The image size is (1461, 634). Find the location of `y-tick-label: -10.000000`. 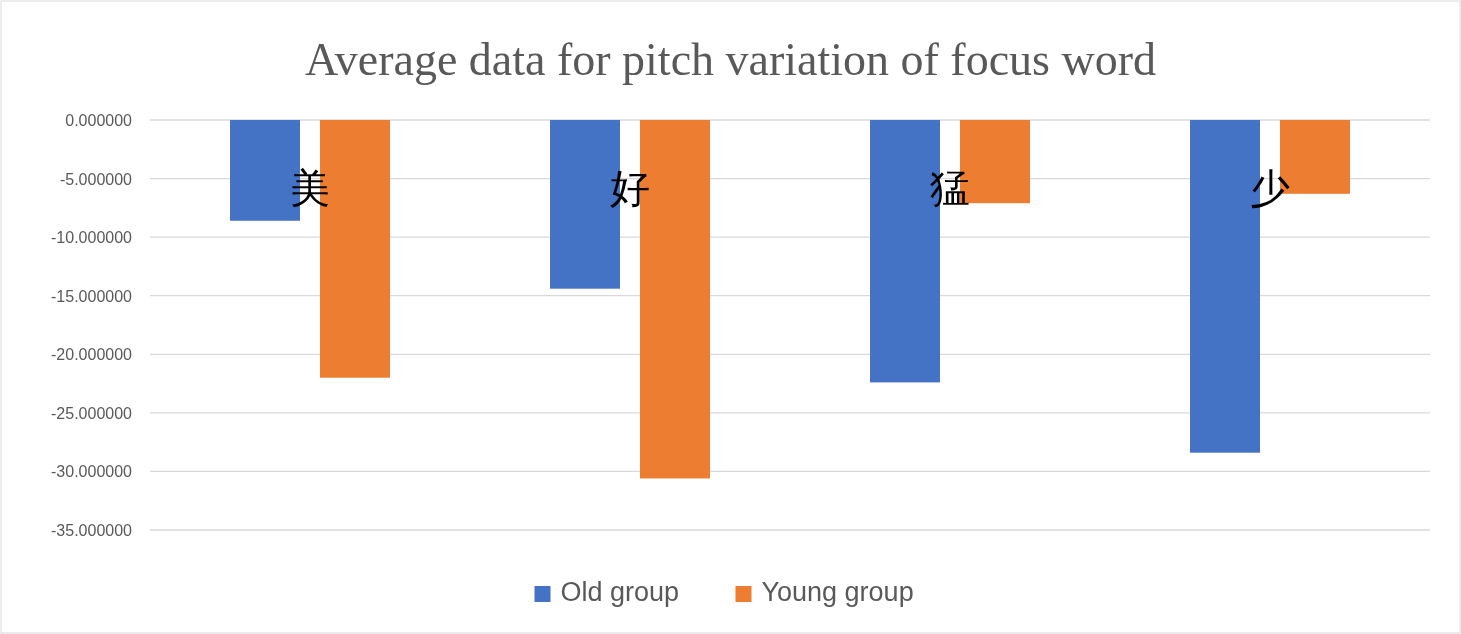

y-tick-label: -10.000000 is located at coordinates (92, 238).